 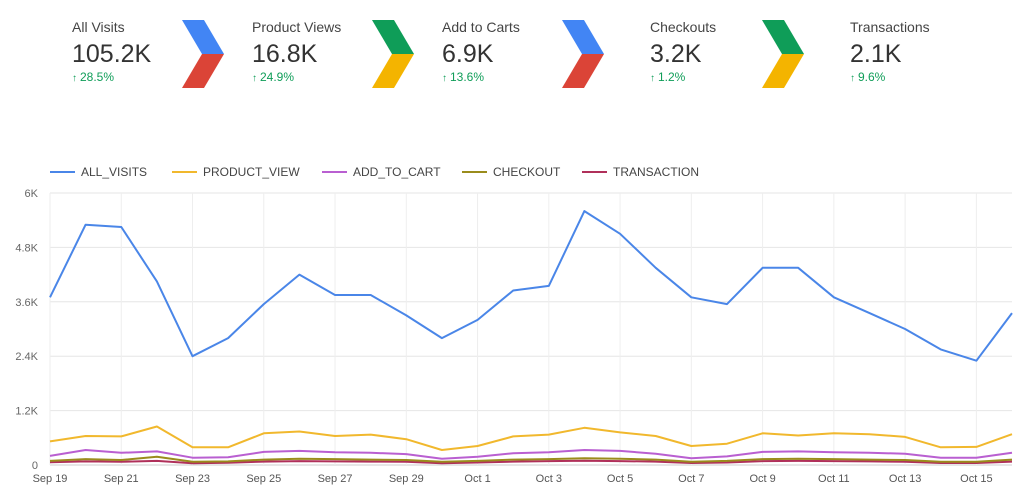 I want to click on scorecard-checkouts: Checkouts 3.2K ↑ 1.2%, so click(x=683, y=52).